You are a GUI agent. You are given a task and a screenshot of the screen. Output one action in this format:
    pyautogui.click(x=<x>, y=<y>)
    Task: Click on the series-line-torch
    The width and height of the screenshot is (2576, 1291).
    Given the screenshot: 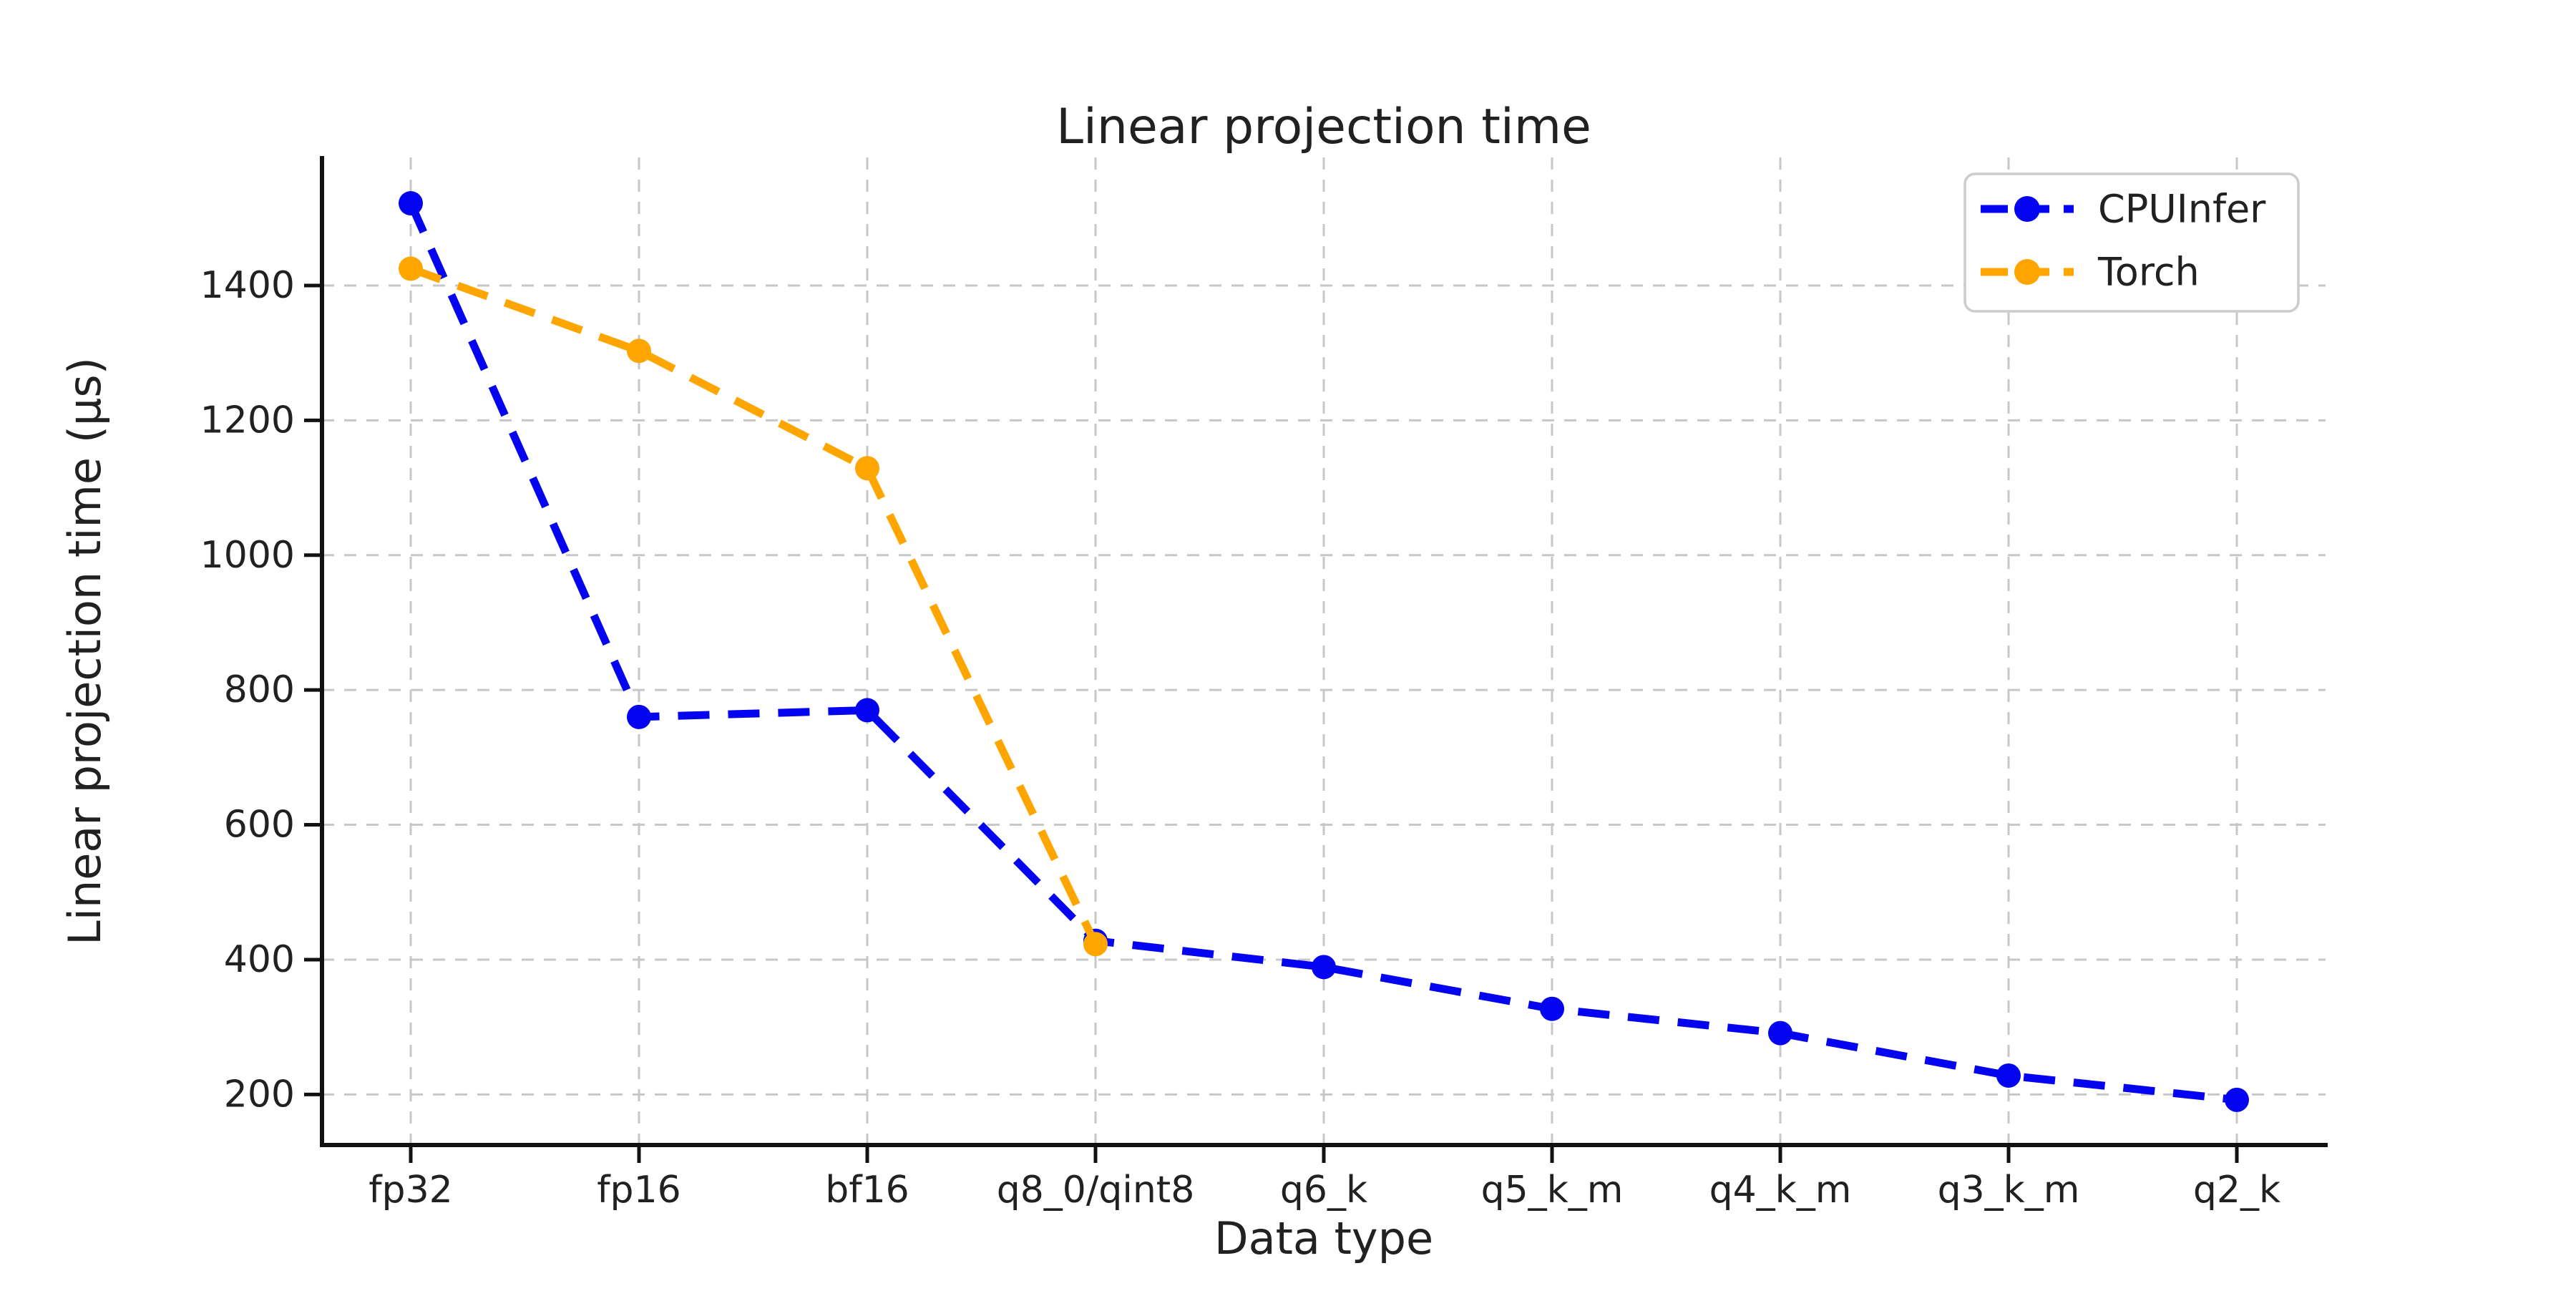 What is the action you would take?
    pyautogui.click(x=754, y=605)
    